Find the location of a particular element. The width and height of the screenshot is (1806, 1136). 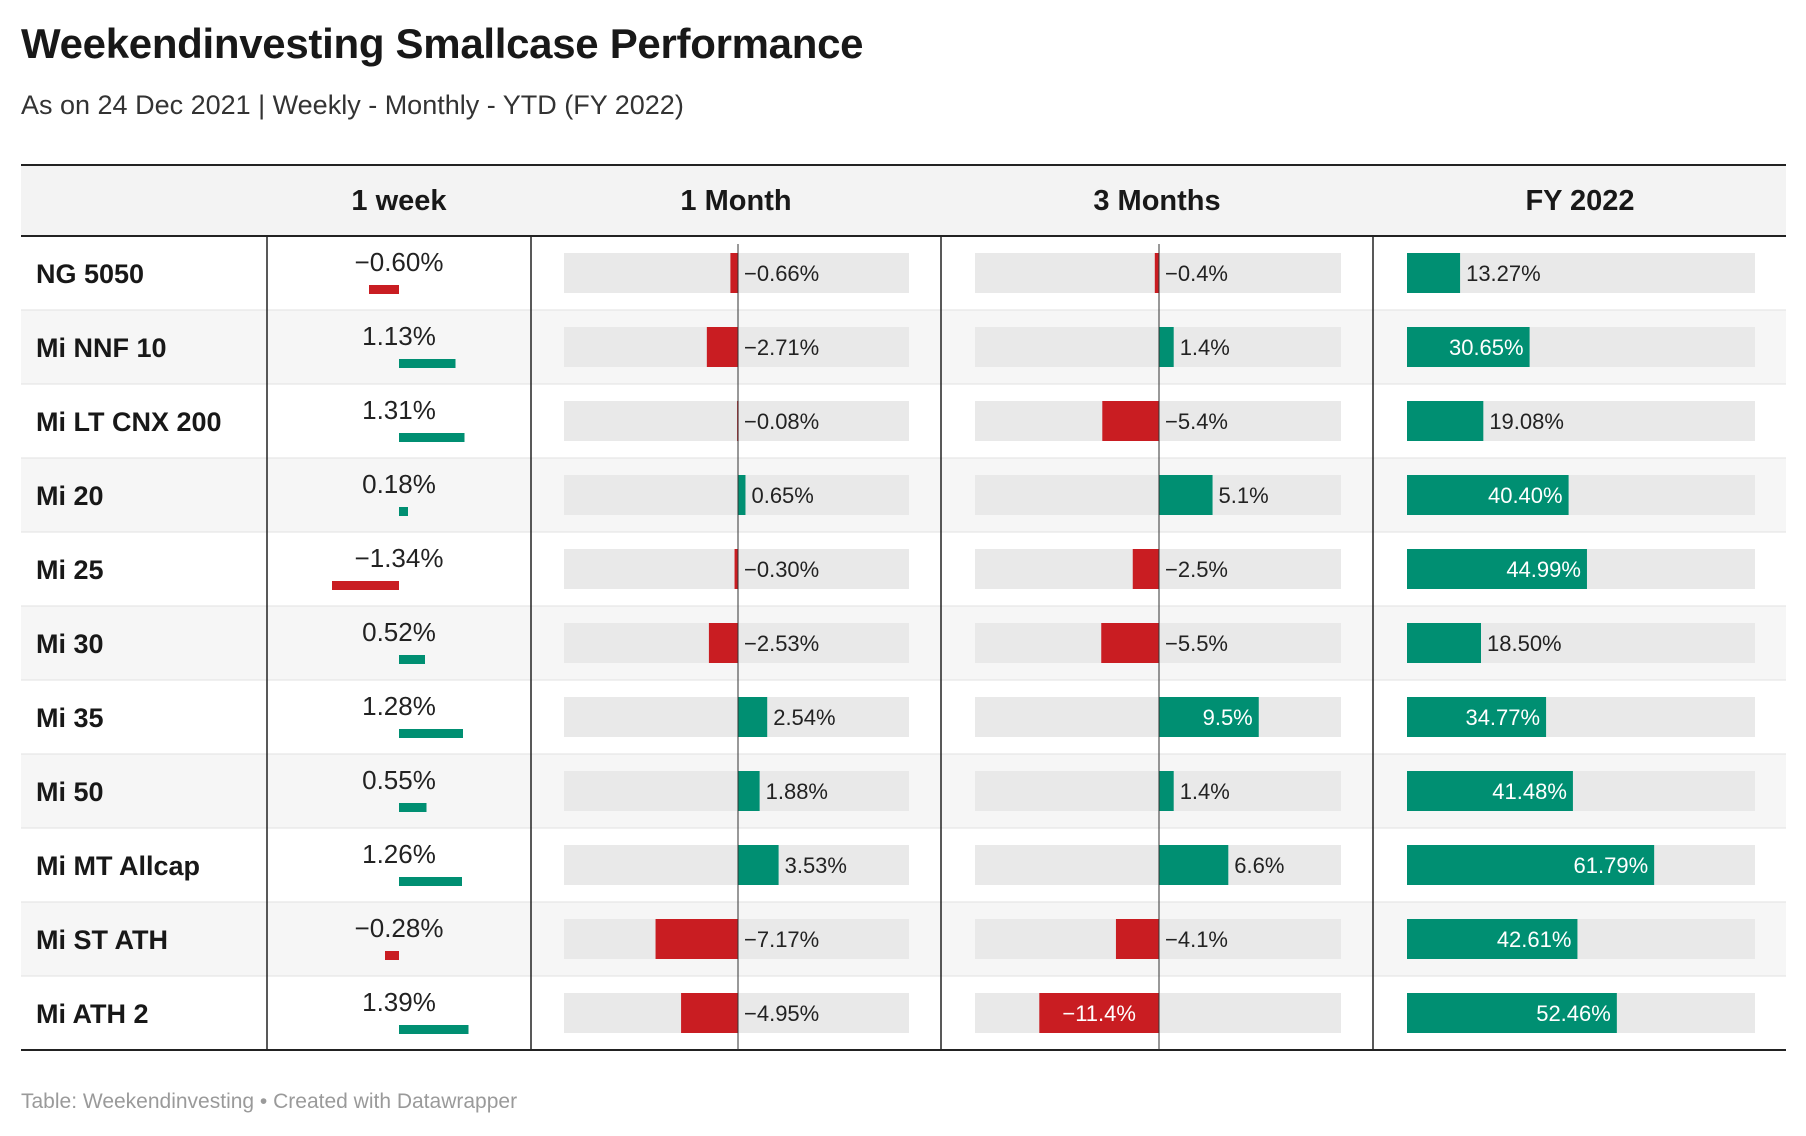

row-label: Mi MT Allcap is located at coordinates (118, 866).